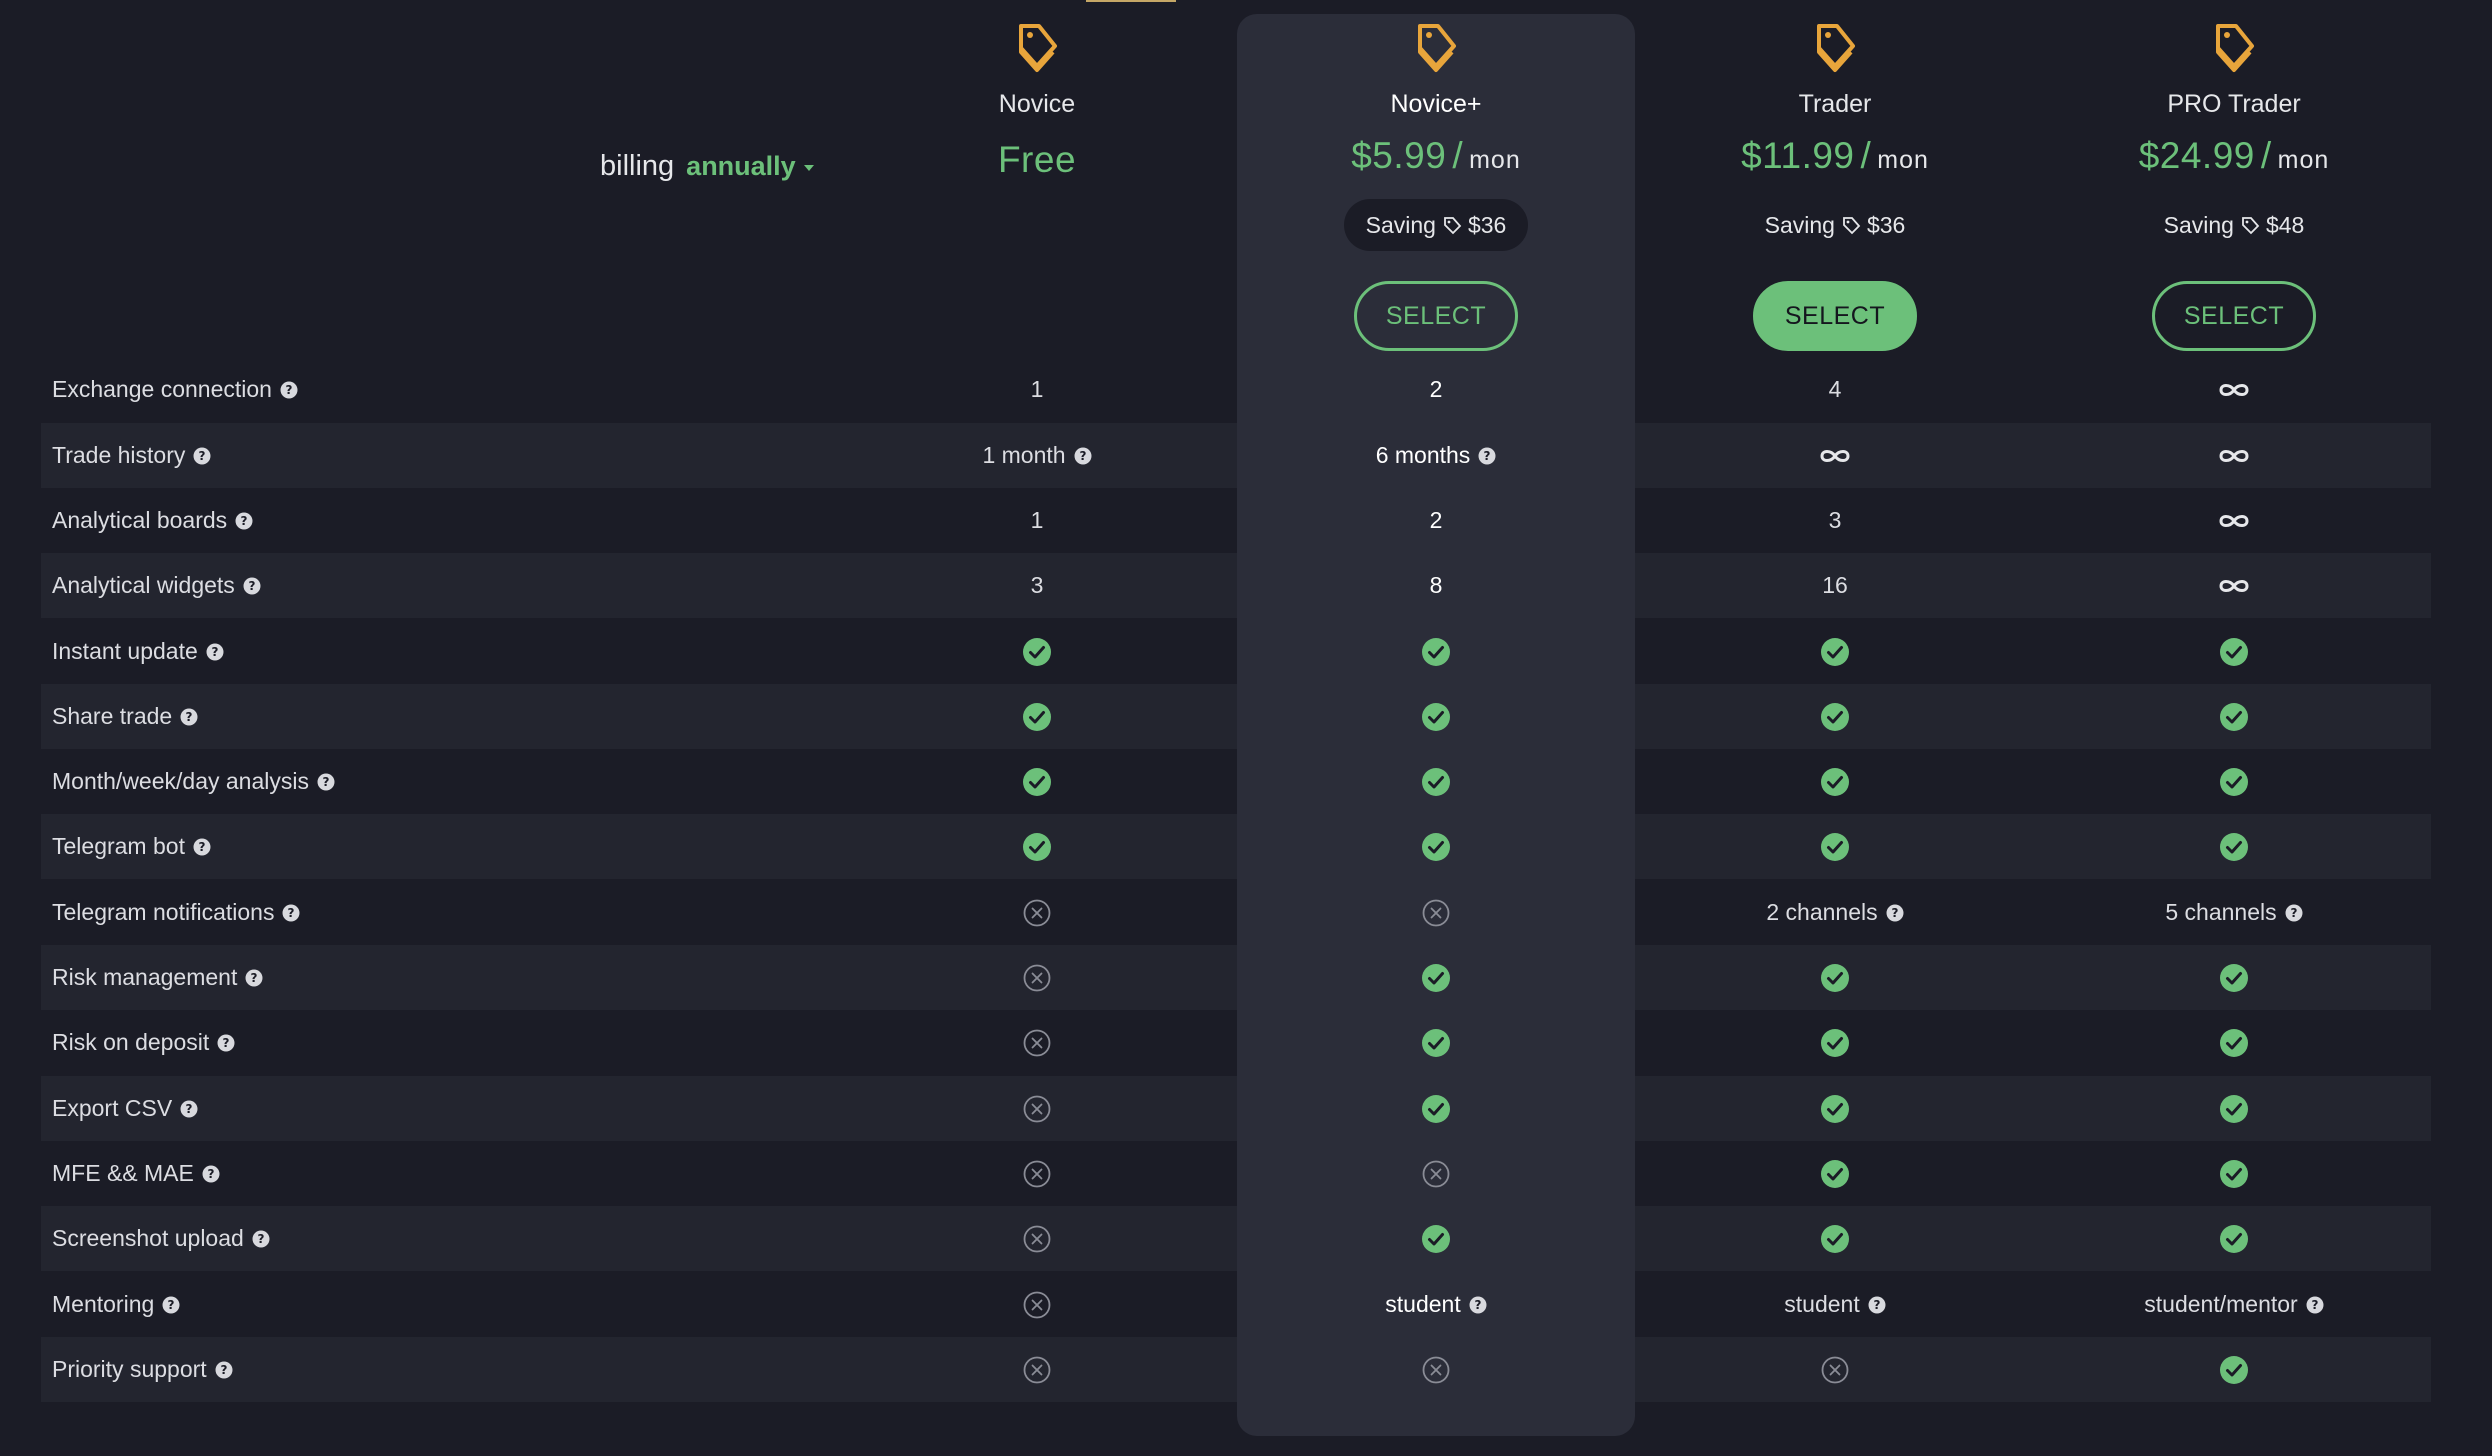  What do you see at coordinates (1436, 585) in the screenshot?
I see `feature-cell: 8` at bounding box center [1436, 585].